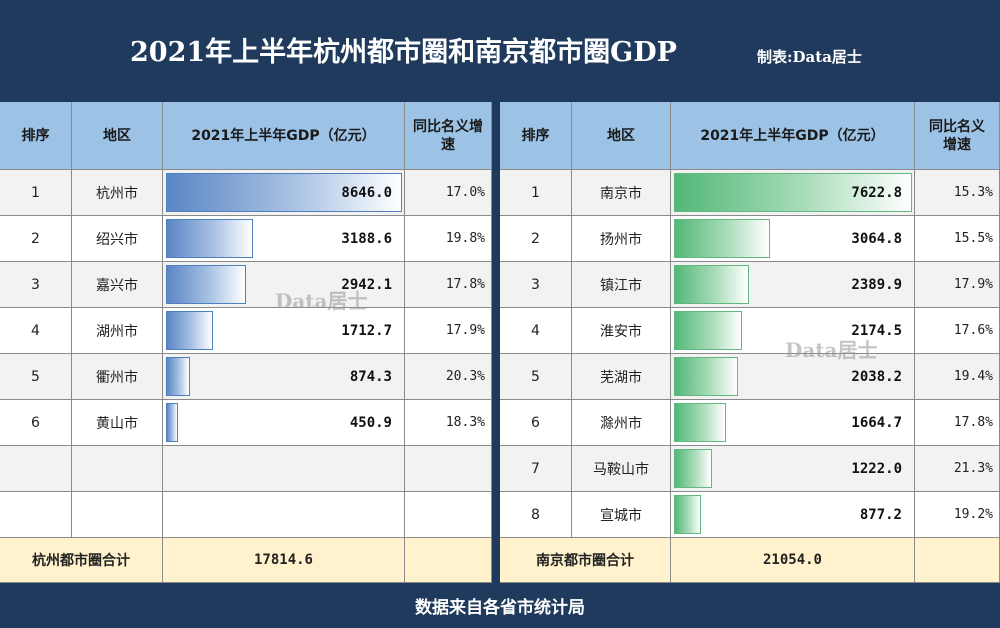 The height and width of the screenshot is (628, 1000). What do you see at coordinates (370, 422) in the screenshot?
I see `hz-gdp-value: 450.9` at bounding box center [370, 422].